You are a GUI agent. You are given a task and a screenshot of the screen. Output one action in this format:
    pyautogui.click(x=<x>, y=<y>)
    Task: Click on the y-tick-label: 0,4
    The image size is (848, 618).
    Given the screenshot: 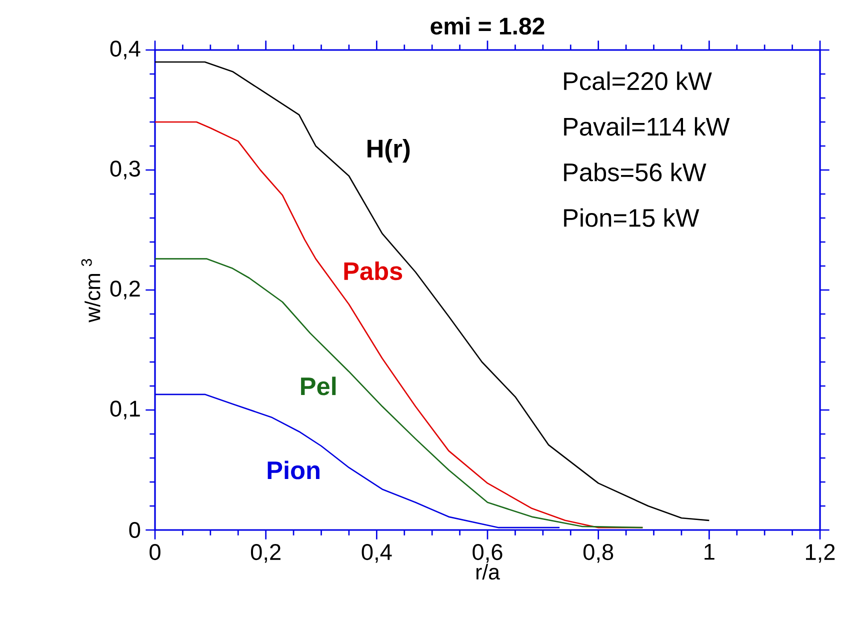 What is the action you would take?
    pyautogui.click(x=125, y=50)
    